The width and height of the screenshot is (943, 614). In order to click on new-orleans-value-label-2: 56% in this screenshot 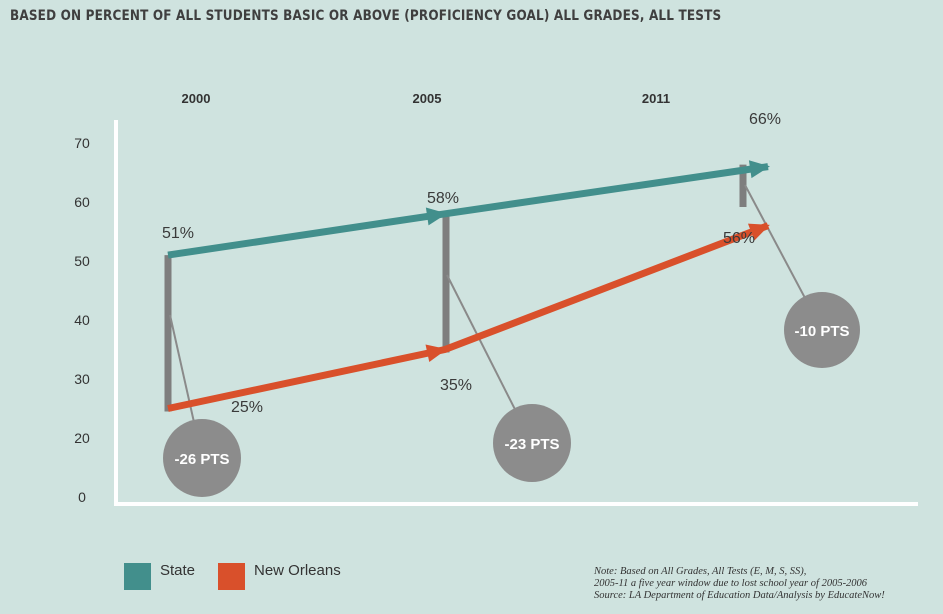, I will do `click(739, 238)`.